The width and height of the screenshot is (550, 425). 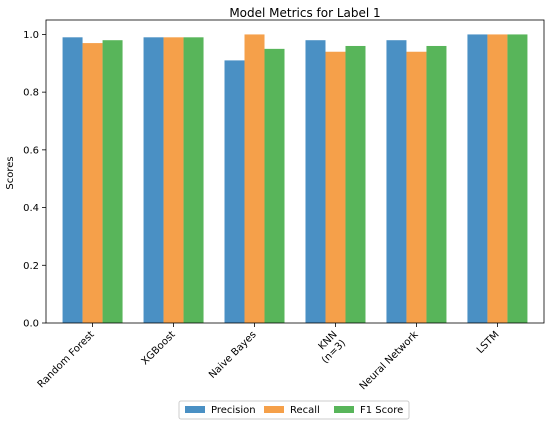 I want to click on x-tick-label: Neural Network, so click(x=389, y=360).